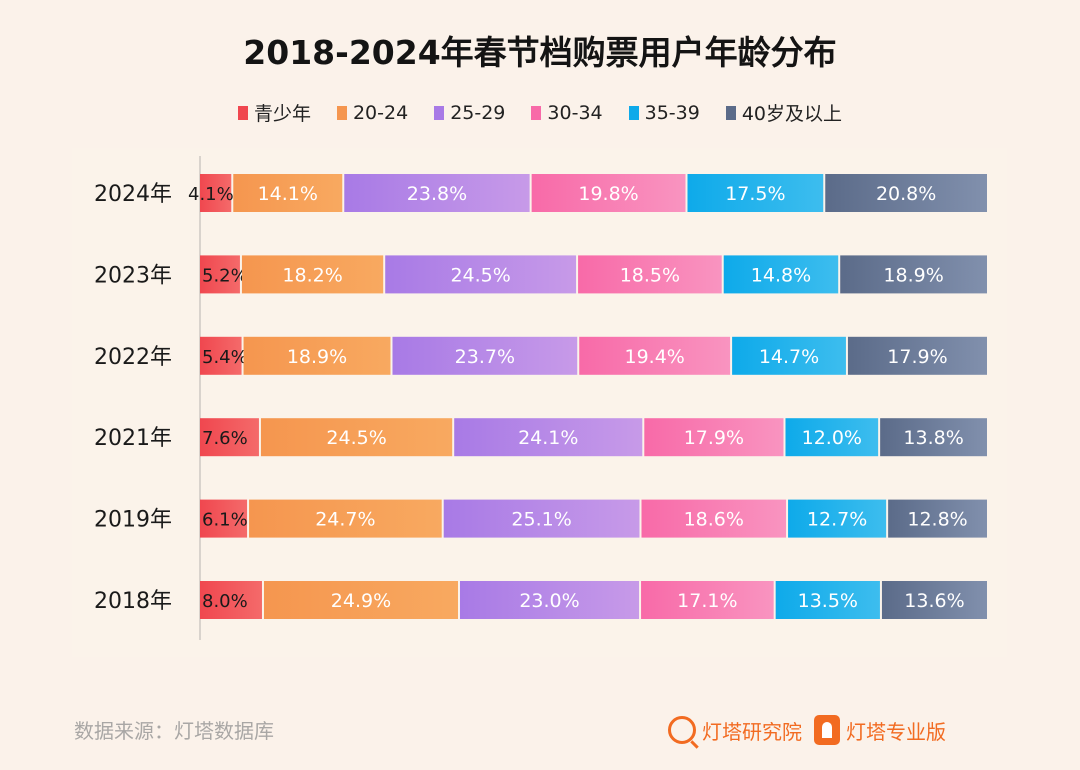 The image size is (1080, 770). I want to click on y-tick-label: 2019年, so click(133, 520).